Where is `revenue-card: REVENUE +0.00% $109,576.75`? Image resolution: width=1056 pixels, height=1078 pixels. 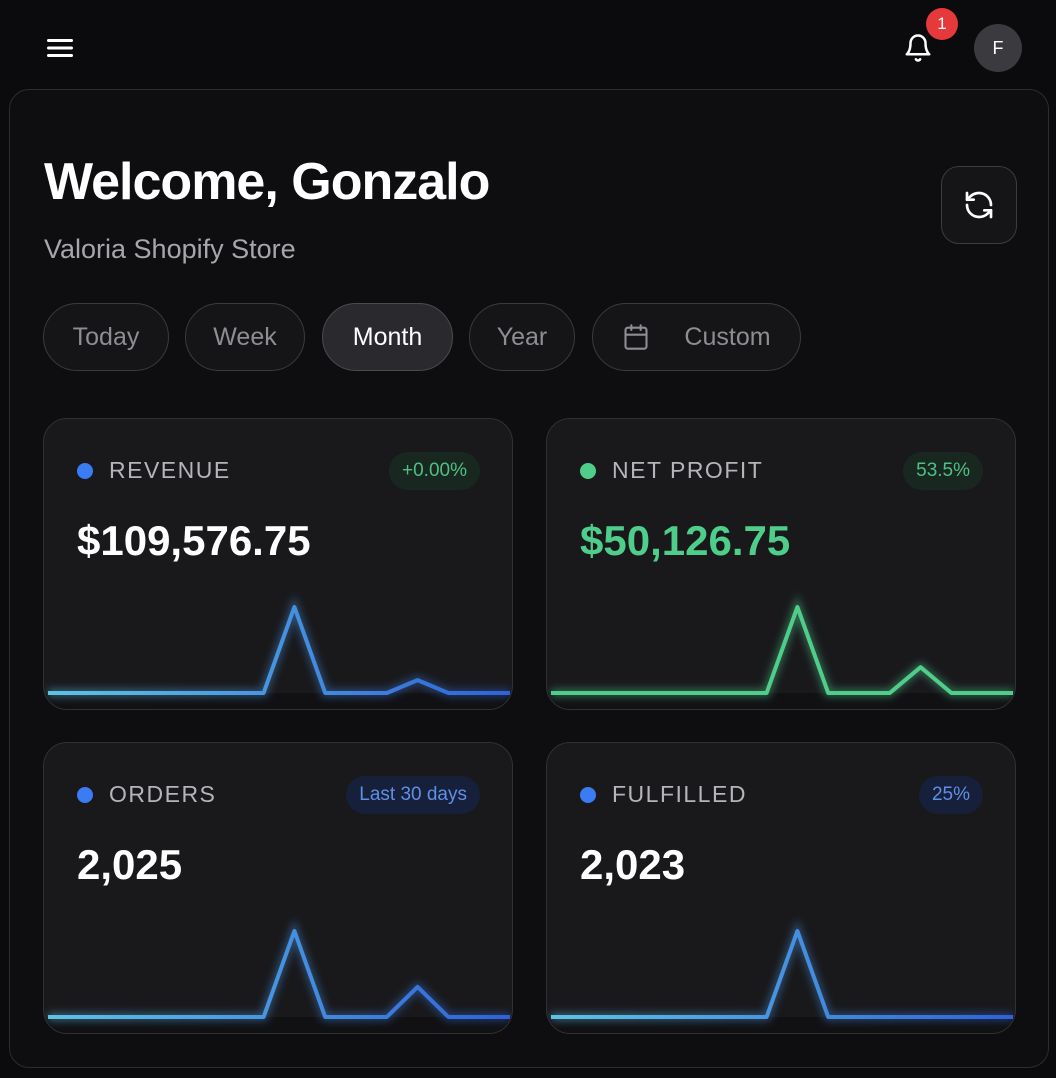 revenue-card: REVENUE +0.00% $109,576.75 is located at coordinates (278, 564).